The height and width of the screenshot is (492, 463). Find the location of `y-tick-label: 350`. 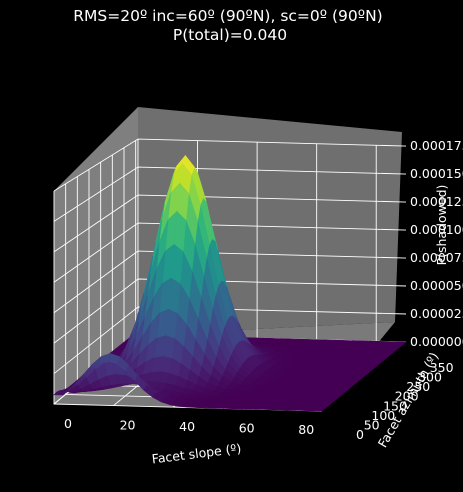

y-tick-label: 350 is located at coordinates (442, 367).